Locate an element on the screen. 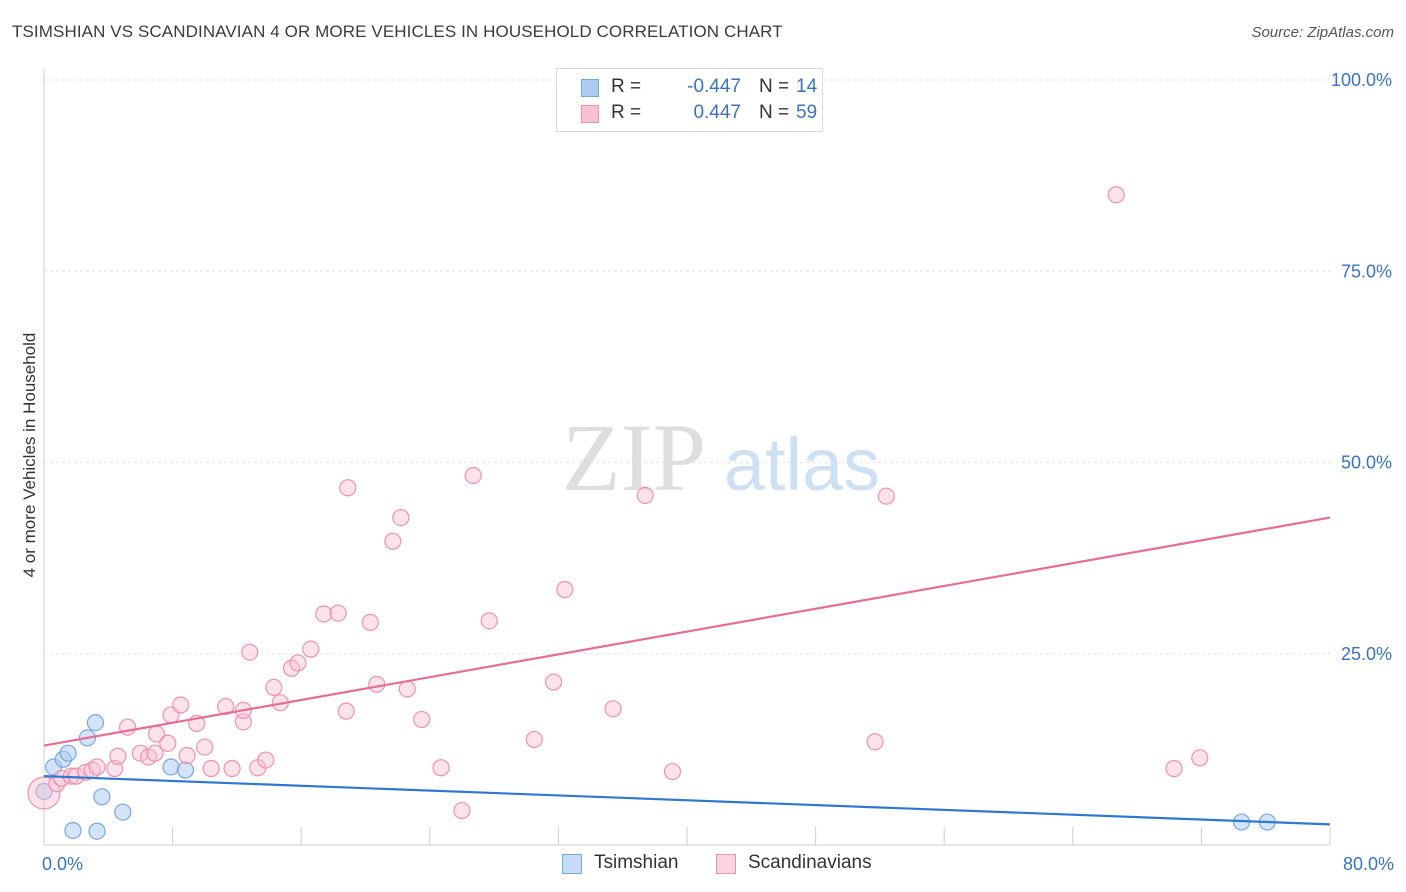 This screenshot has width=1406, height=892. watermark-zip: ZIP is located at coordinates (634, 457).